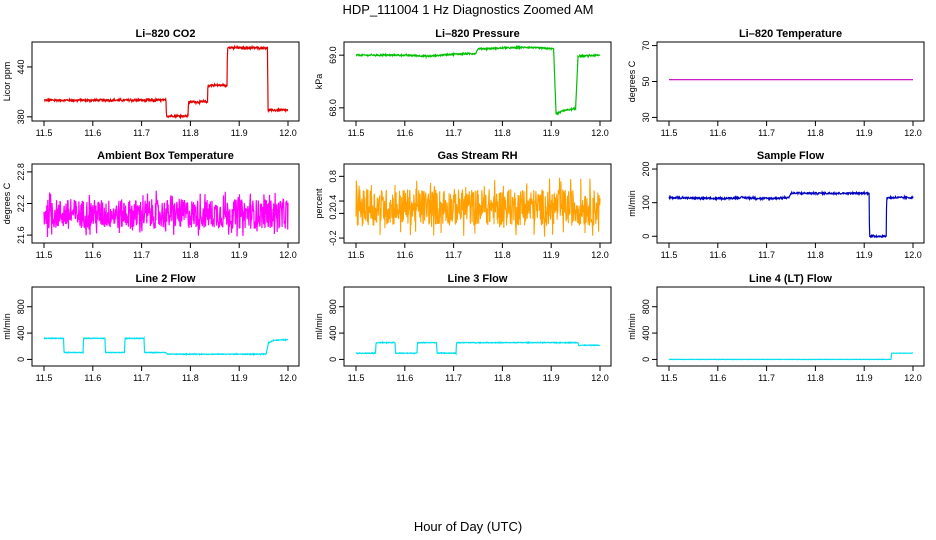 The image size is (936, 540). What do you see at coordinates (21, 116) in the screenshot?
I see `y-tick-label: 380` at bounding box center [21, 116].